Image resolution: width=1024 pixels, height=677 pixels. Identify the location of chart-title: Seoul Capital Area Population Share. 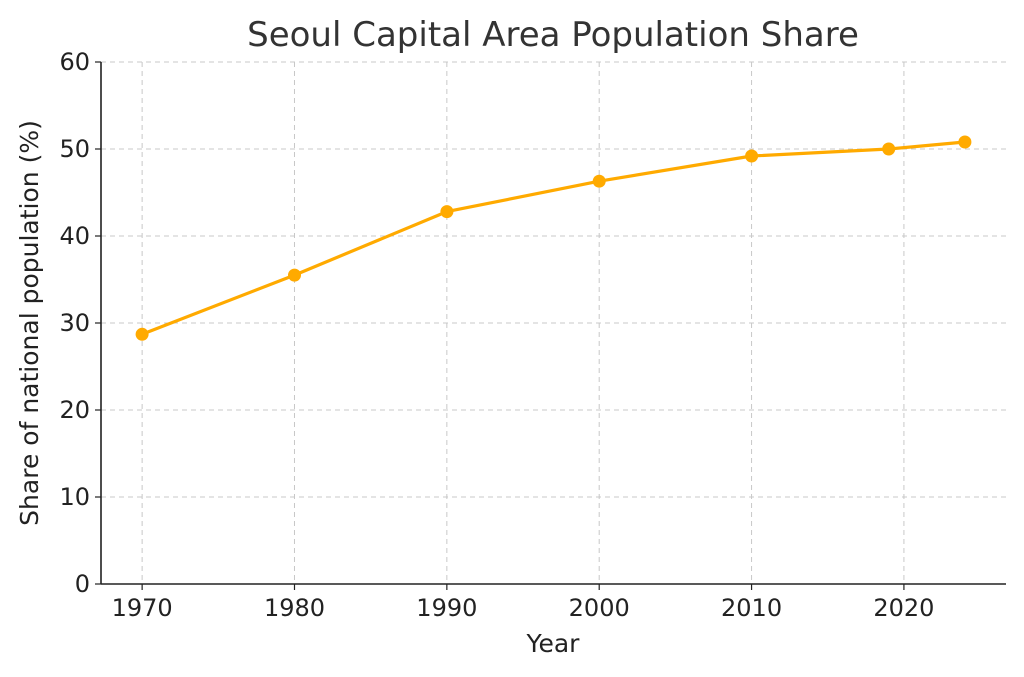
(553, 35).